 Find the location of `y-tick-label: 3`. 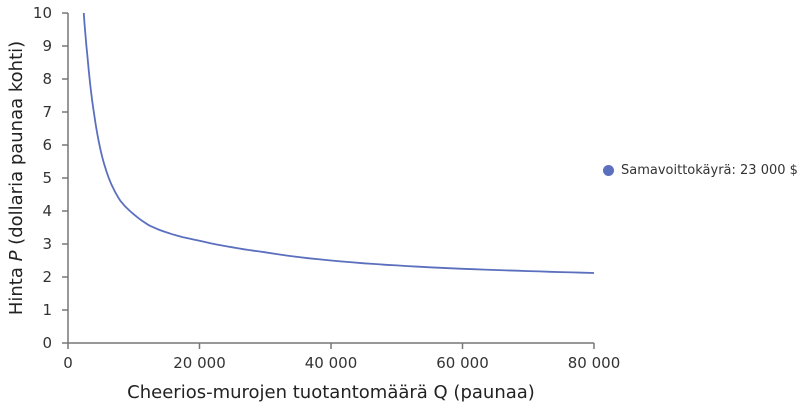

y-tick-label: 3 is located at coordinates (47, 244).